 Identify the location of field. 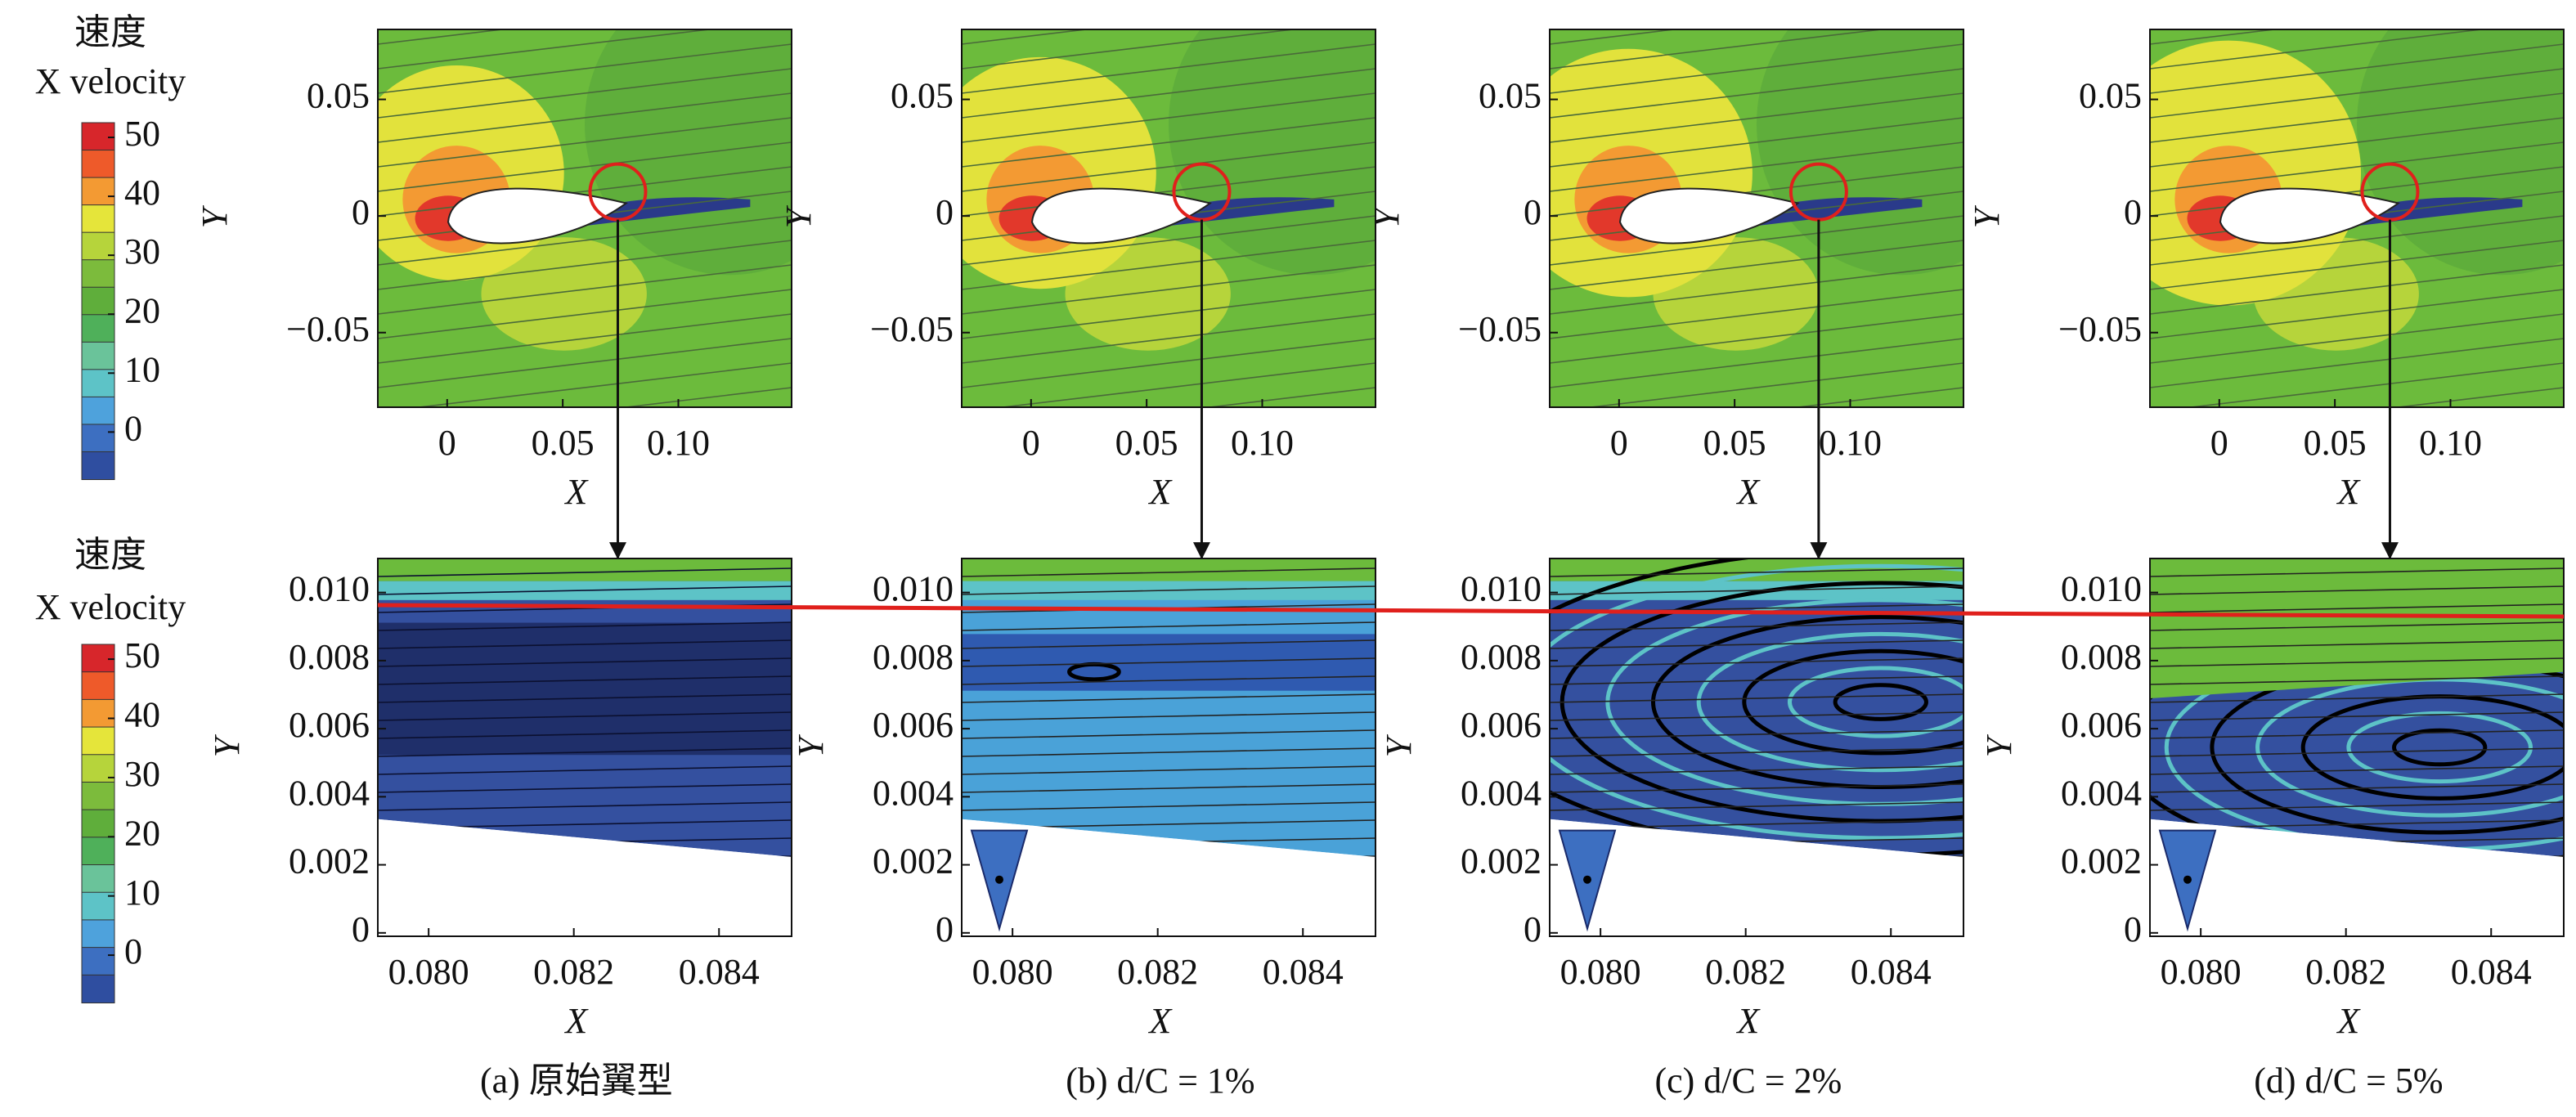
(585, 689).